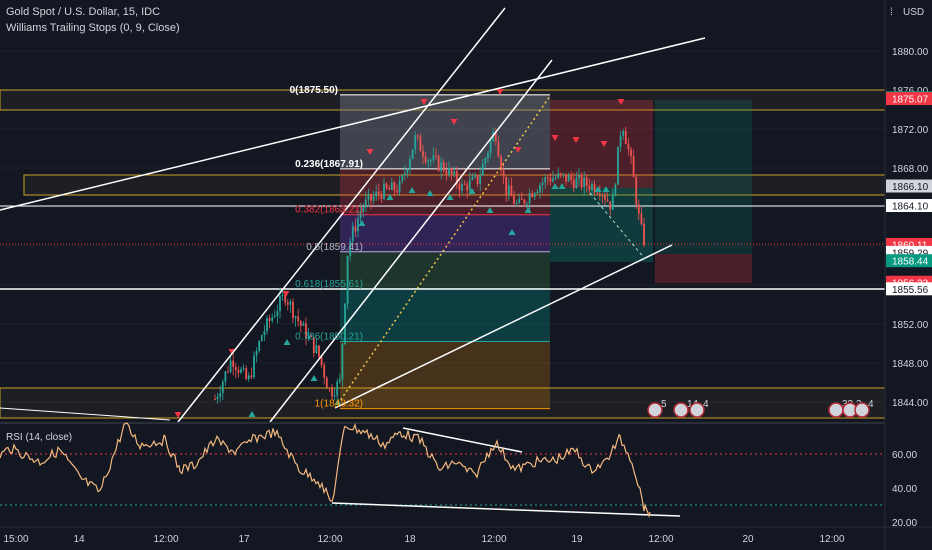  I want to click on time-axis: 15:00 14 12:00 17 12:00 18 12:00 19 12:00 20 12:00, so click(466, 535).